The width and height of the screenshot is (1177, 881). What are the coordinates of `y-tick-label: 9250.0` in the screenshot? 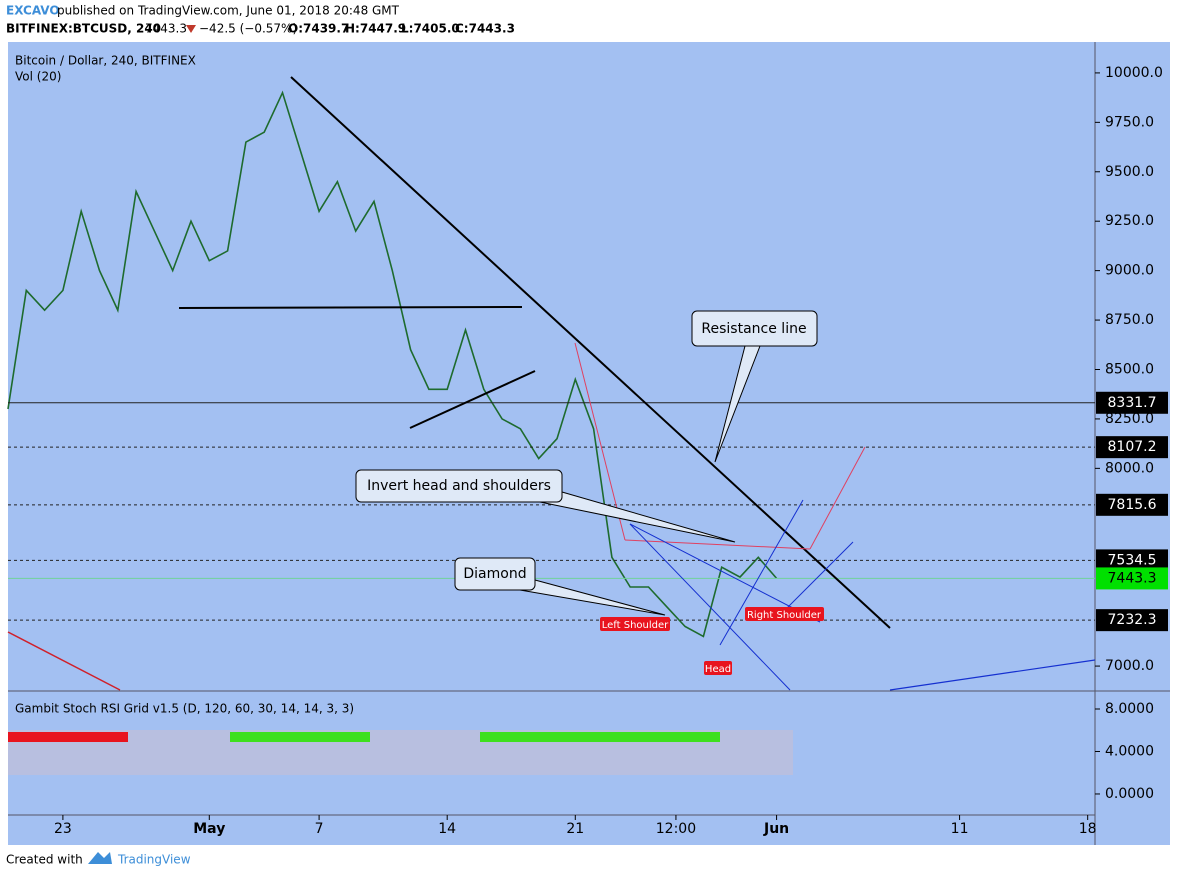 It's located at (1129, 221).